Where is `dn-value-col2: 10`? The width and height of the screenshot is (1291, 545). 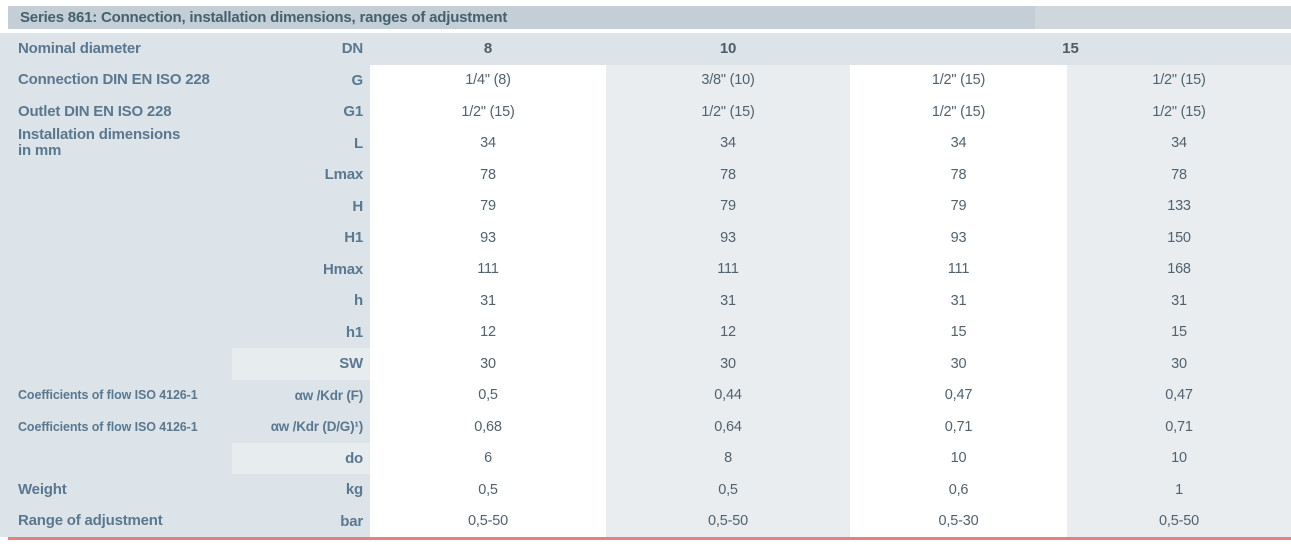
dn-value-col2: 10 is located at coordinates (728, 49).